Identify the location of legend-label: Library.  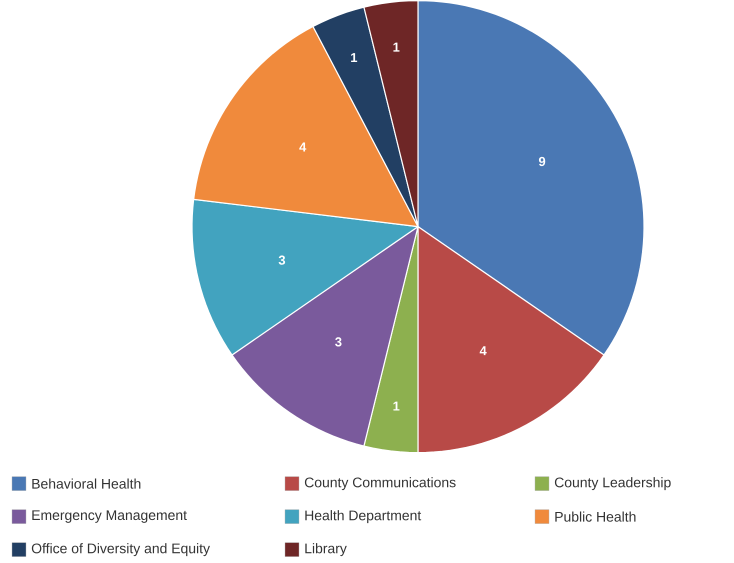
(326, 549).